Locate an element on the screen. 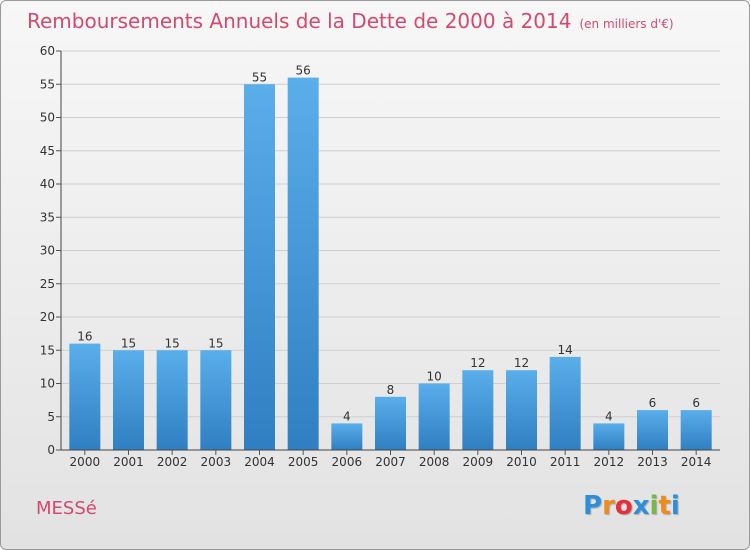  x-tick-label: 2014 is located at coordinates (696, 462).